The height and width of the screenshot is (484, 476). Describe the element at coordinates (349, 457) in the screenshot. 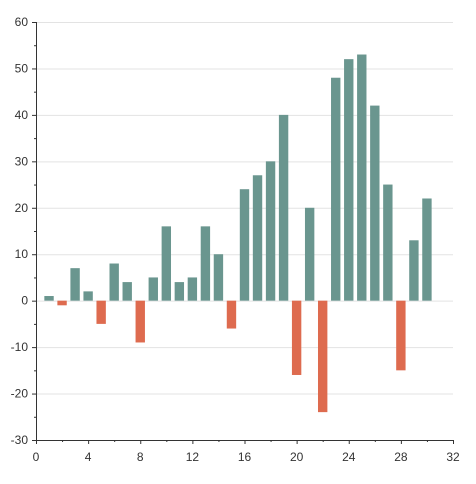

I see `x-tick-label: 24` at that location.